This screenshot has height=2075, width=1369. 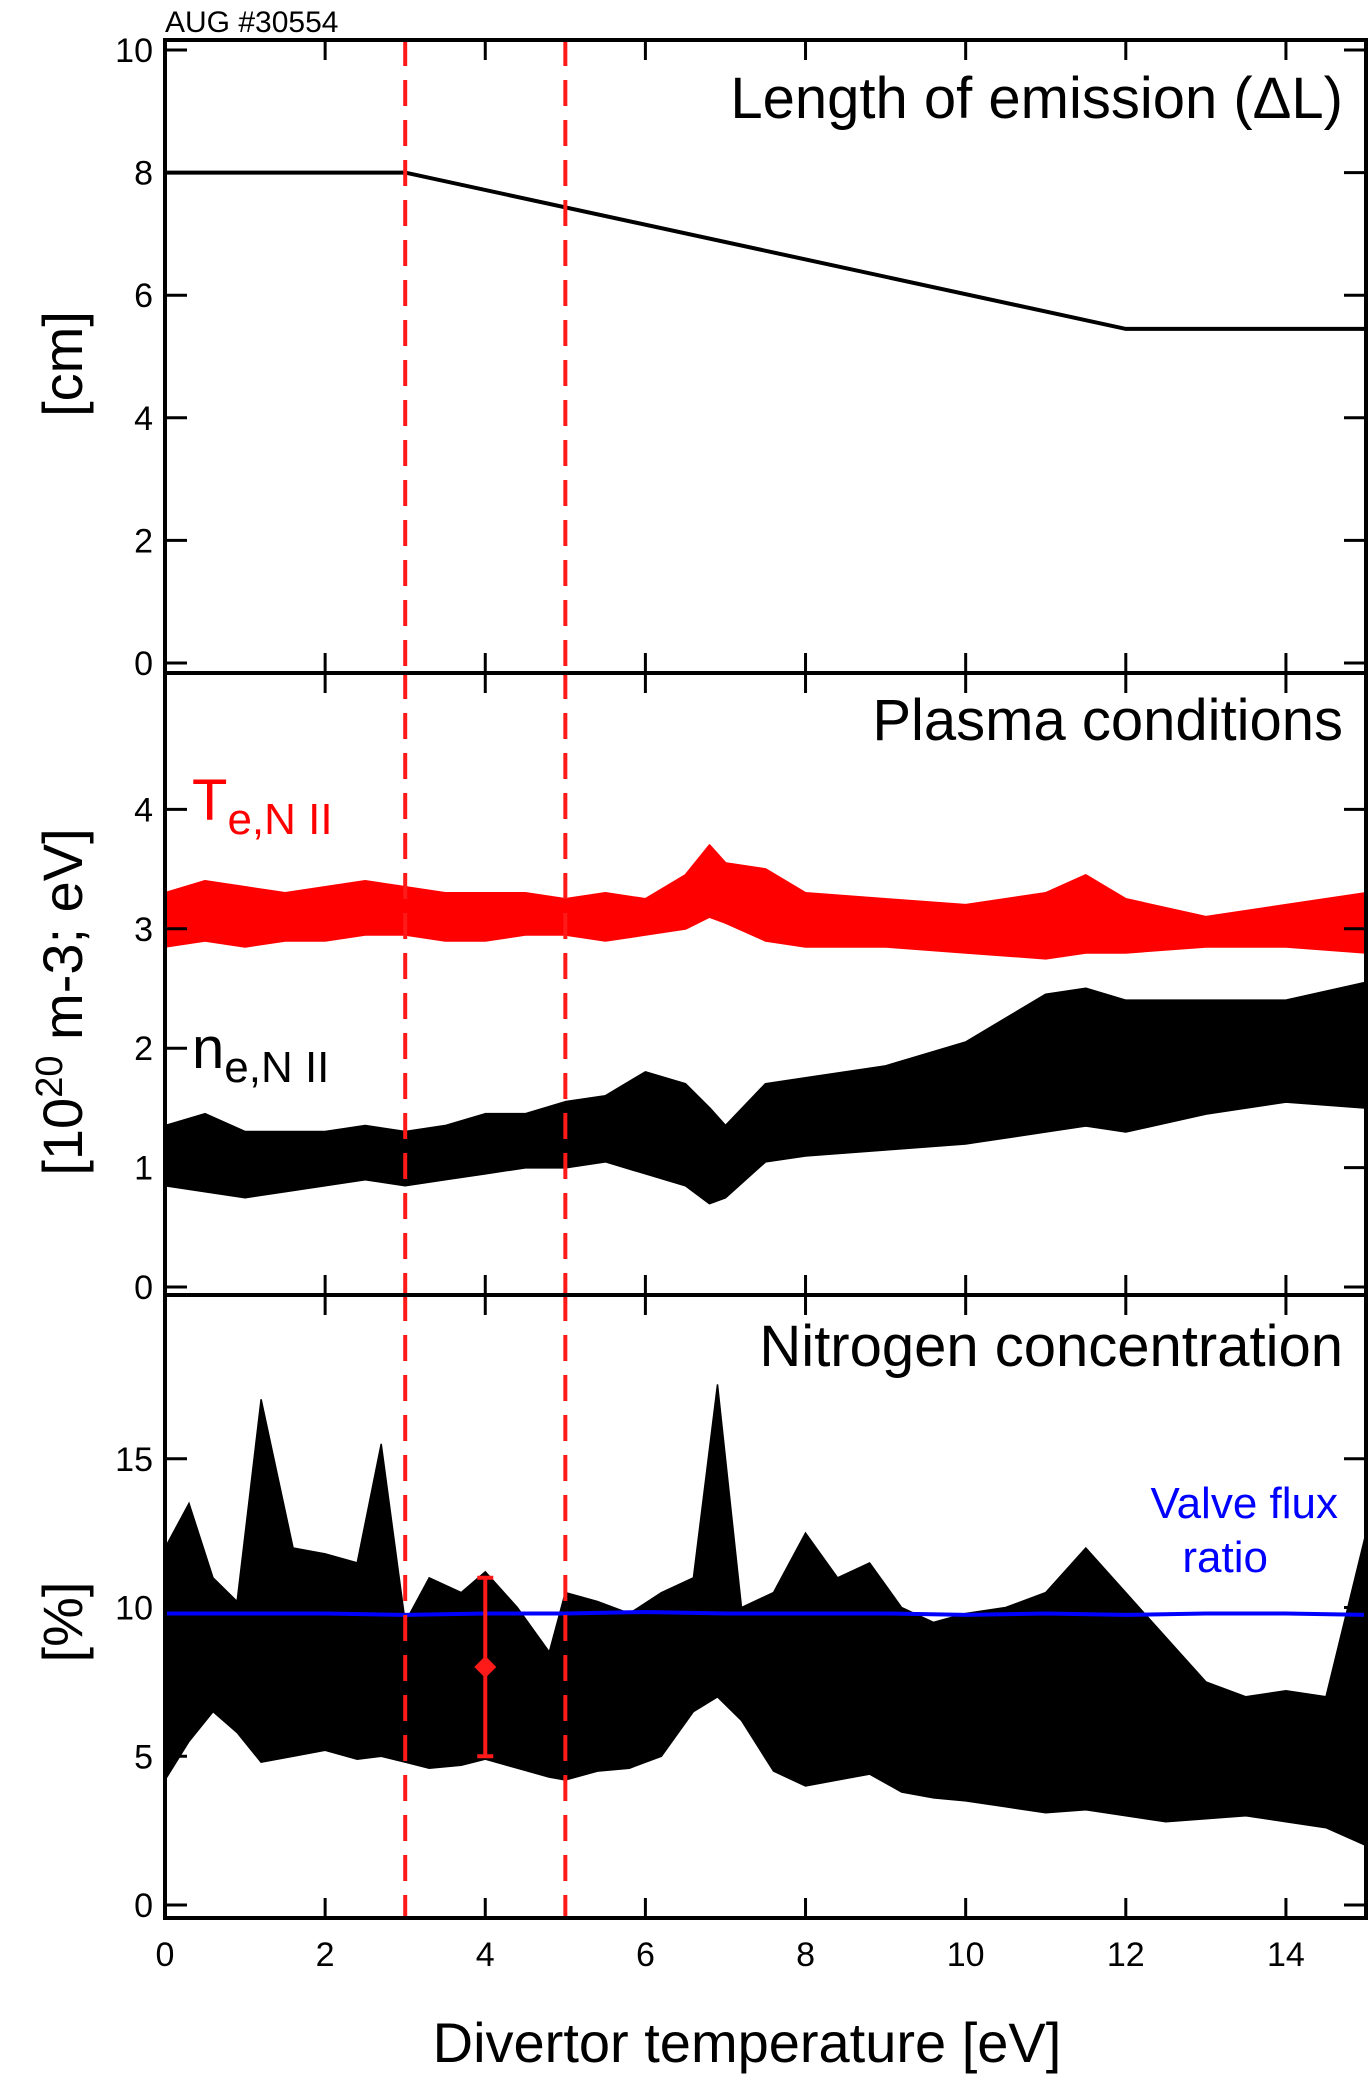 What do you see at coordinates (209, 800) in the screenshot?
I see `te-label-main: T` at bounding box center [209, 800].